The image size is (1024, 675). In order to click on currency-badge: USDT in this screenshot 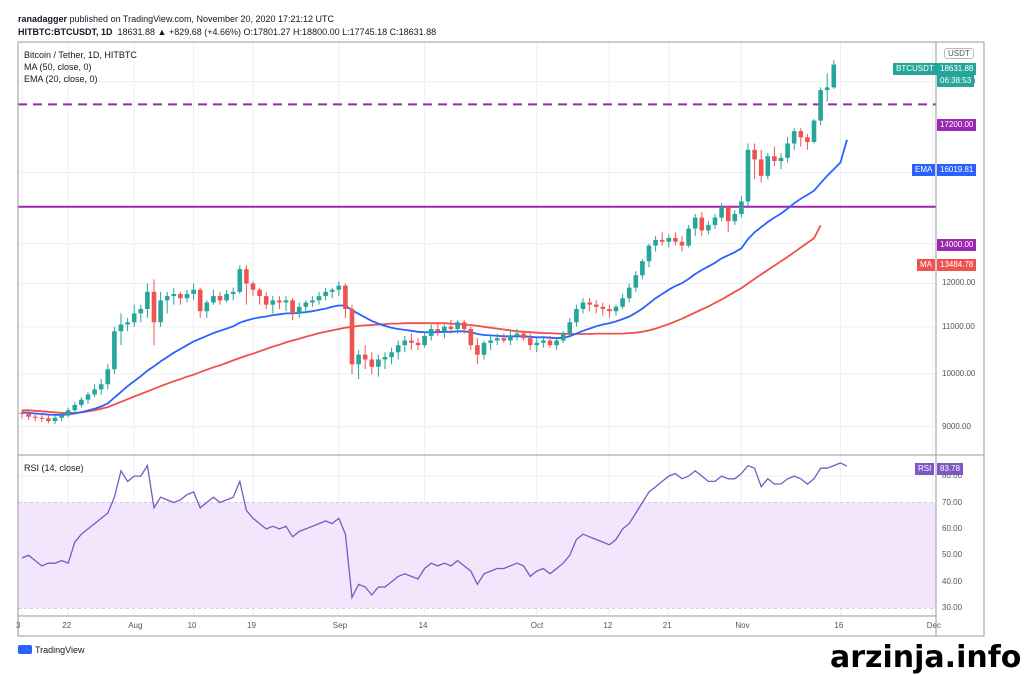, I will do `click(959, 53)`.